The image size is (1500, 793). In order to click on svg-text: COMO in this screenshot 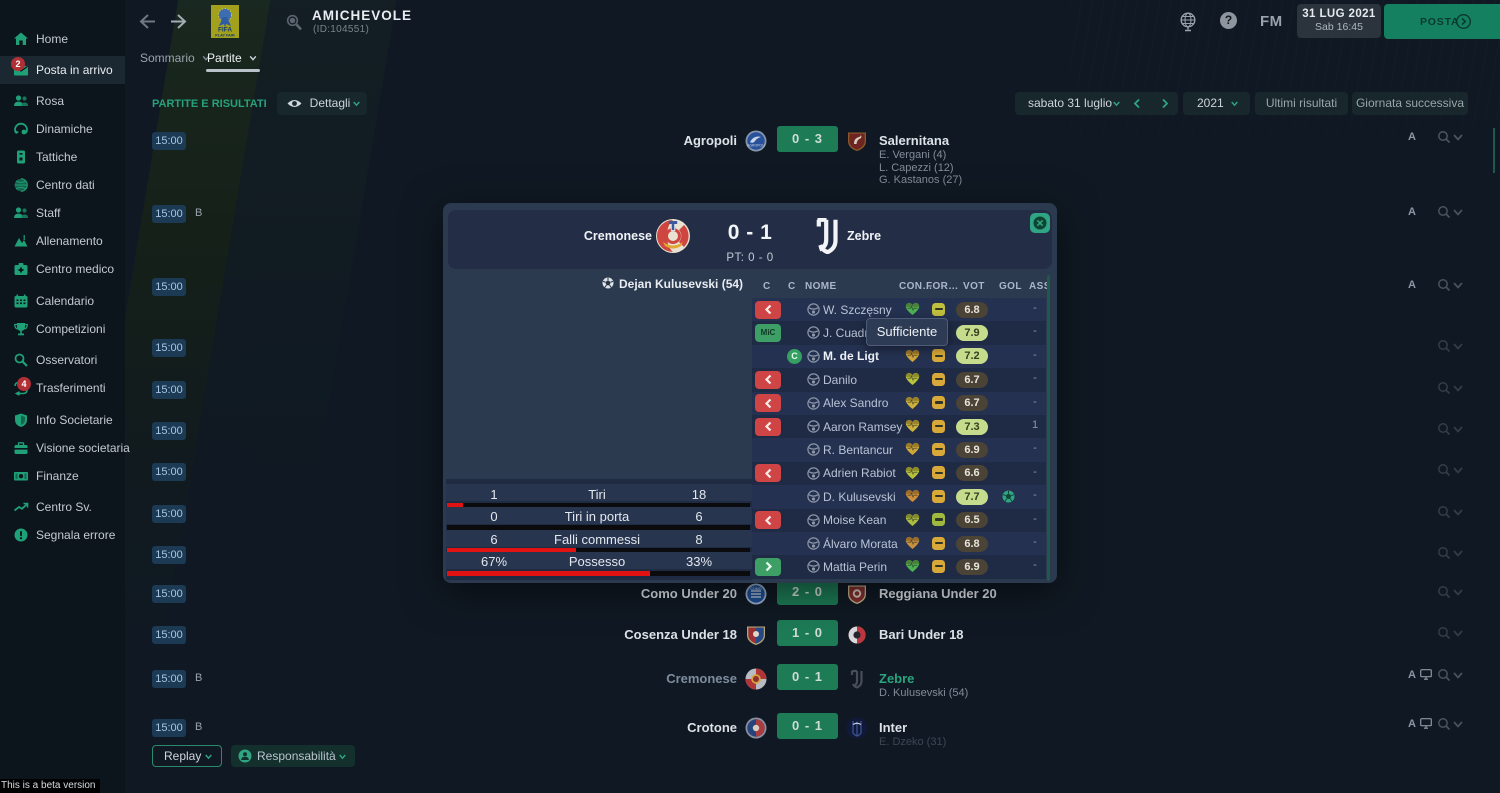, I will do `click(755, 589)`.